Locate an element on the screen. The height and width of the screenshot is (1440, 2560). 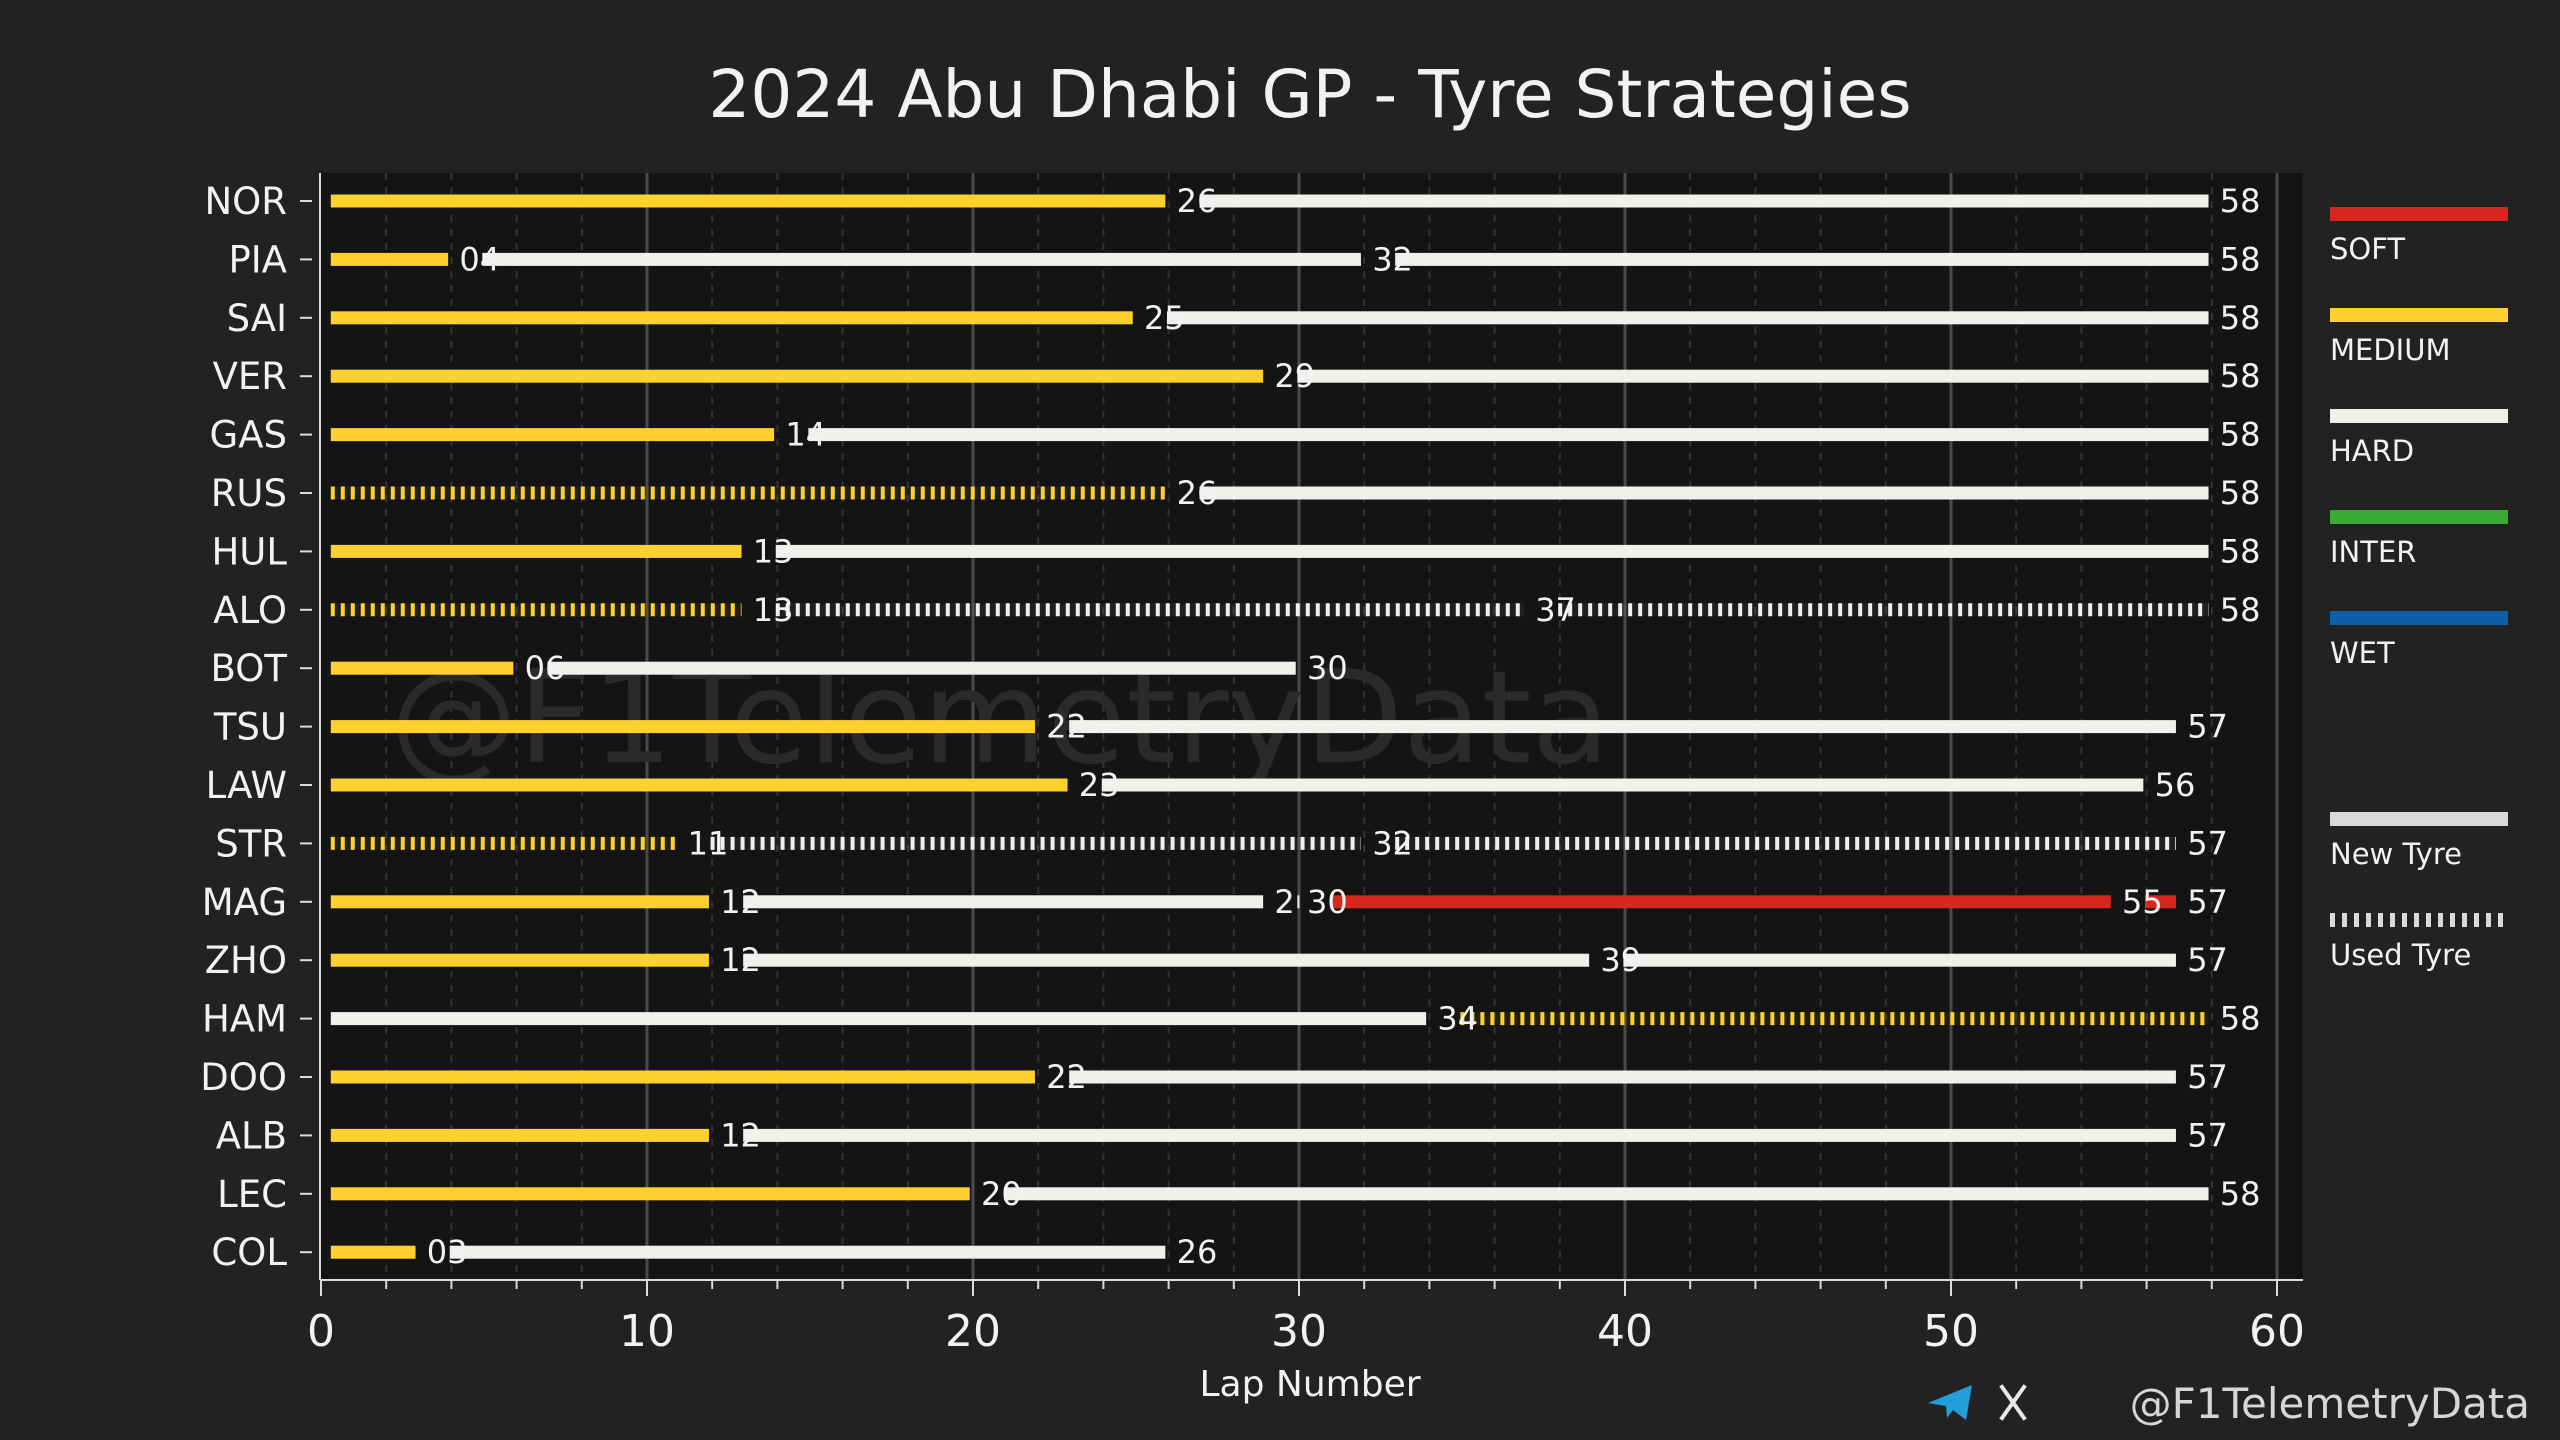
legend: SOFT MEDIUM HARD INTER WET New Tyre Used Tyre is located at coordinates (2419, 589).